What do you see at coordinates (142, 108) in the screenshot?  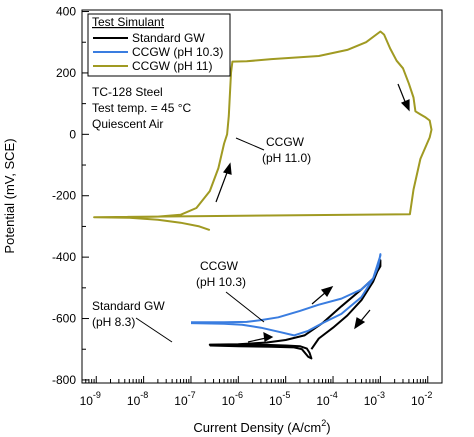 I see `test-conditions-line-2: Test temp. = 45 °C` at bounding box center [142, 108].